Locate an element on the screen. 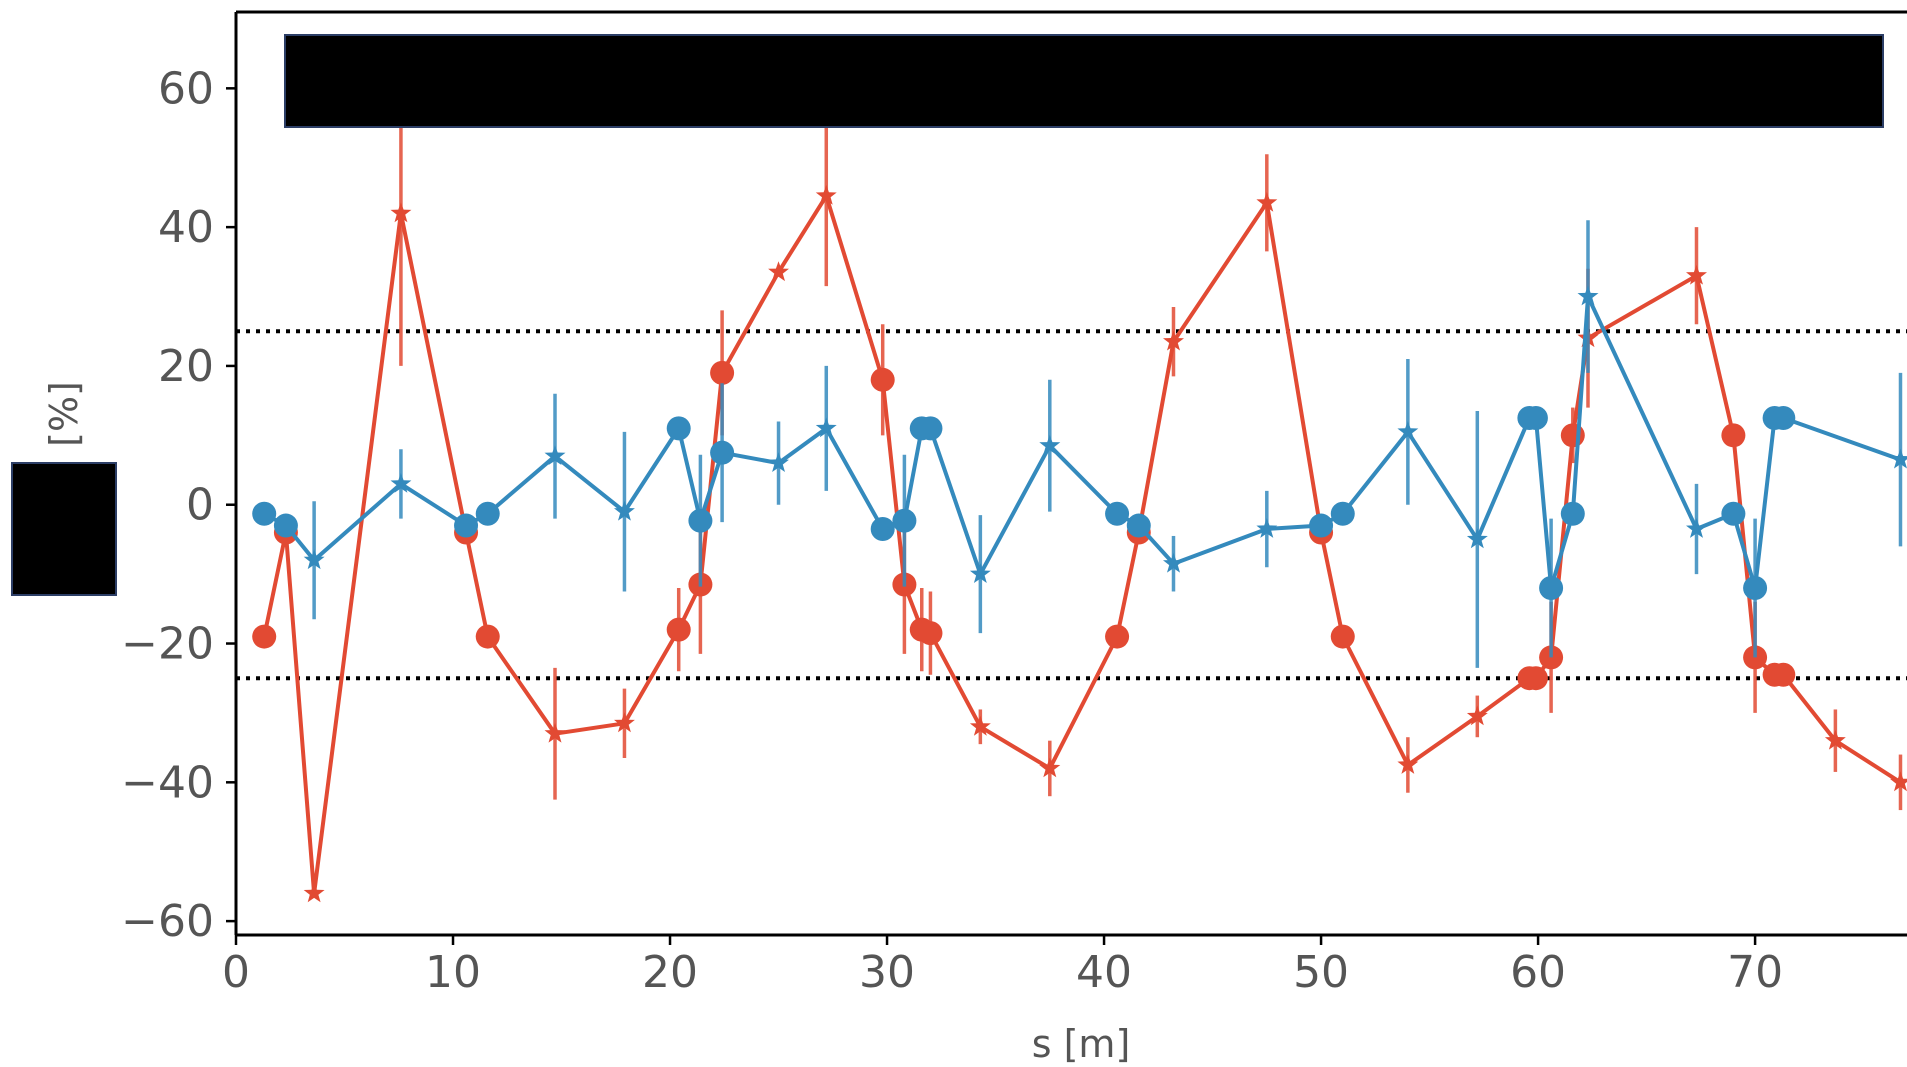  x-tick-label: 10 is located at coordinates (453, 972).